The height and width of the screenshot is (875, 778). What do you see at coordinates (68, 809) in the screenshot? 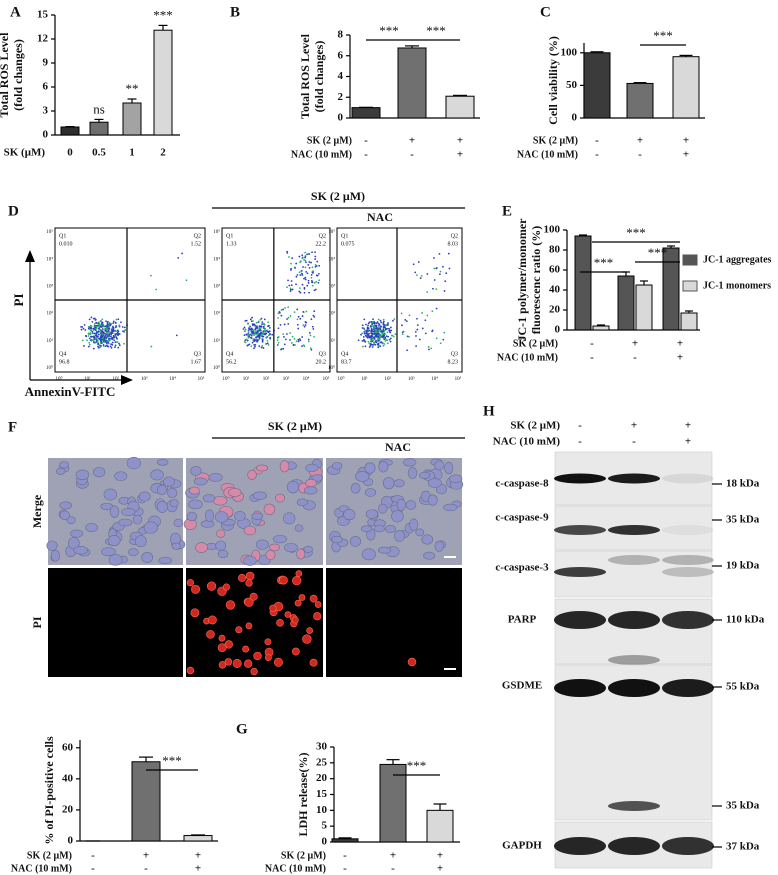
I see `y-tick-label: 20` at bounding box center [68, 809].